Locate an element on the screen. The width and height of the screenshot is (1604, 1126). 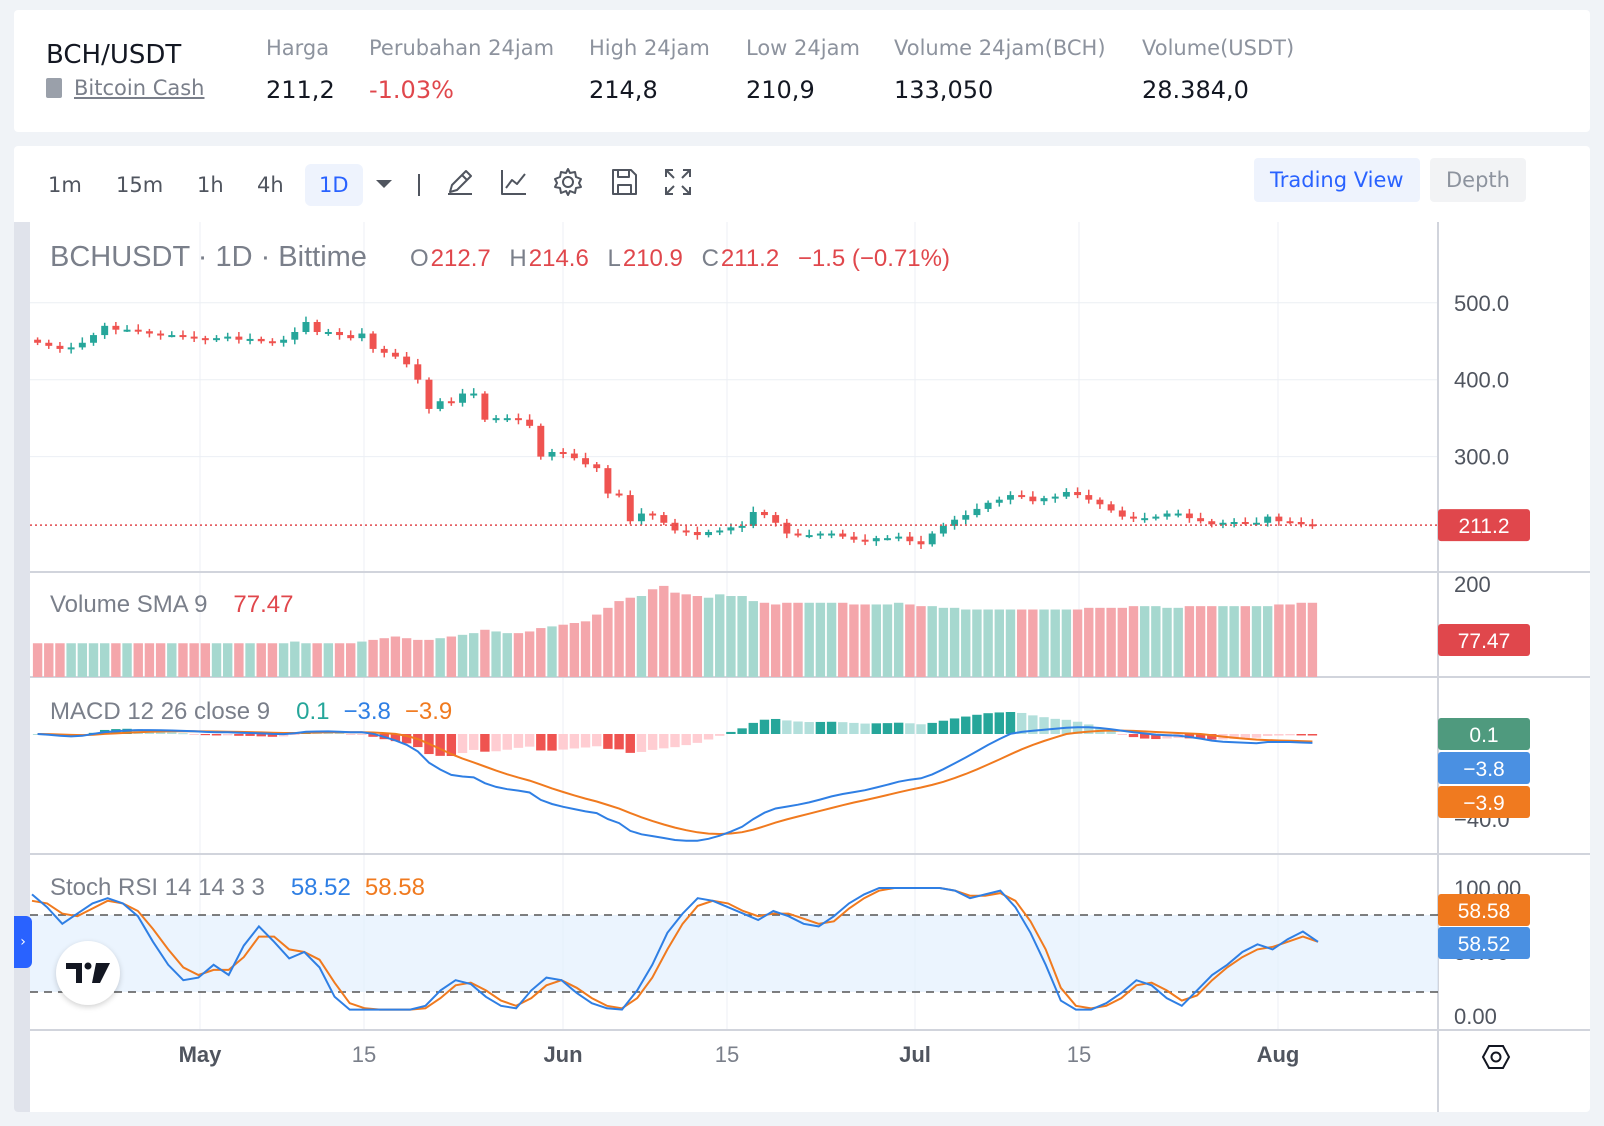
legend-c-label: C is located at coordinates (710, 258).